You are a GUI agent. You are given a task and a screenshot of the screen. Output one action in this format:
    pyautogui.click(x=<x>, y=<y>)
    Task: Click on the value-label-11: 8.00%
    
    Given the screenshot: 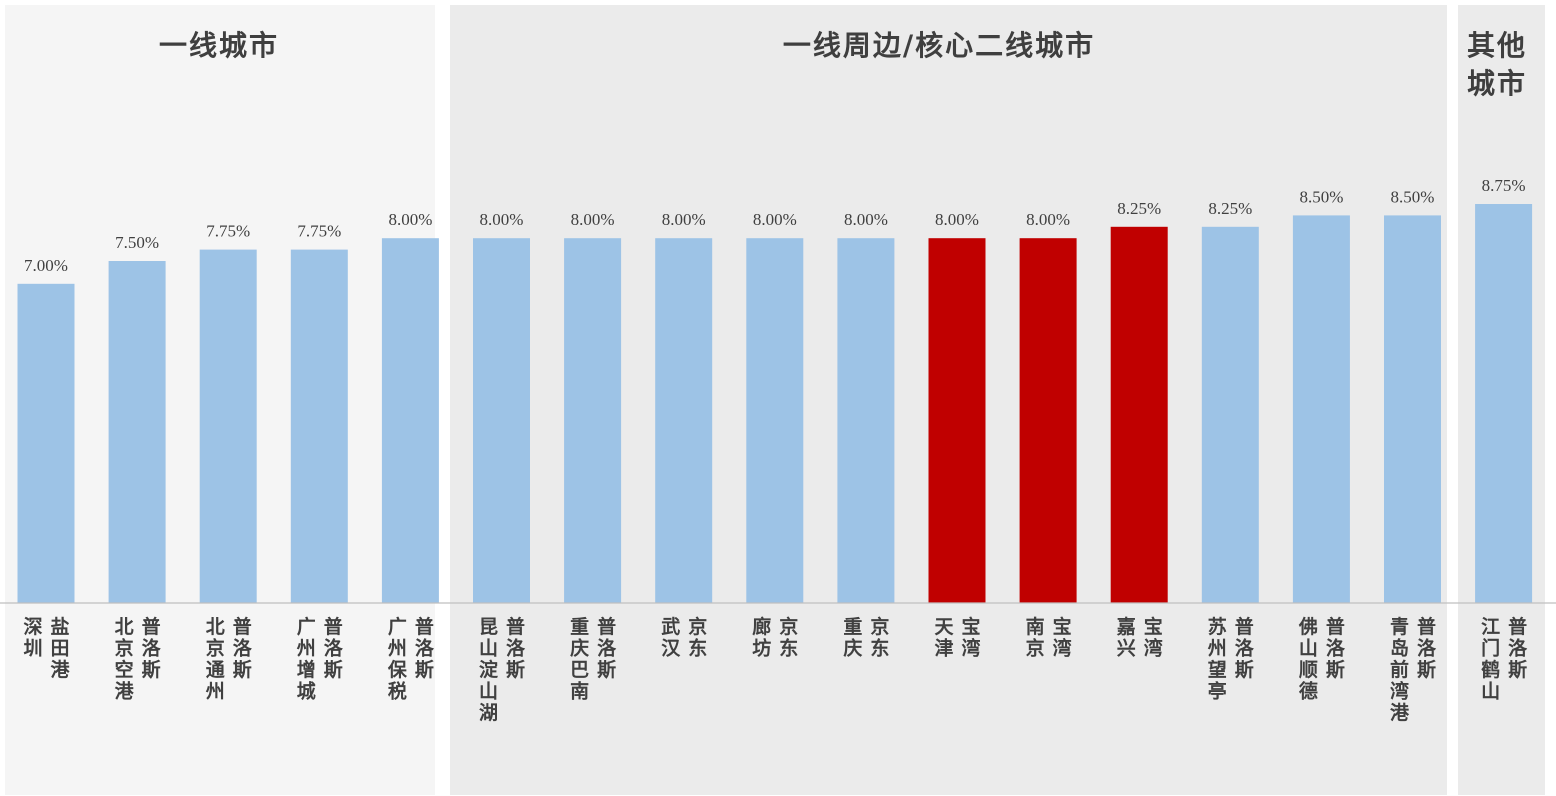 What is the action you would take?
    pyautogui.click(x=957, y=219)
    